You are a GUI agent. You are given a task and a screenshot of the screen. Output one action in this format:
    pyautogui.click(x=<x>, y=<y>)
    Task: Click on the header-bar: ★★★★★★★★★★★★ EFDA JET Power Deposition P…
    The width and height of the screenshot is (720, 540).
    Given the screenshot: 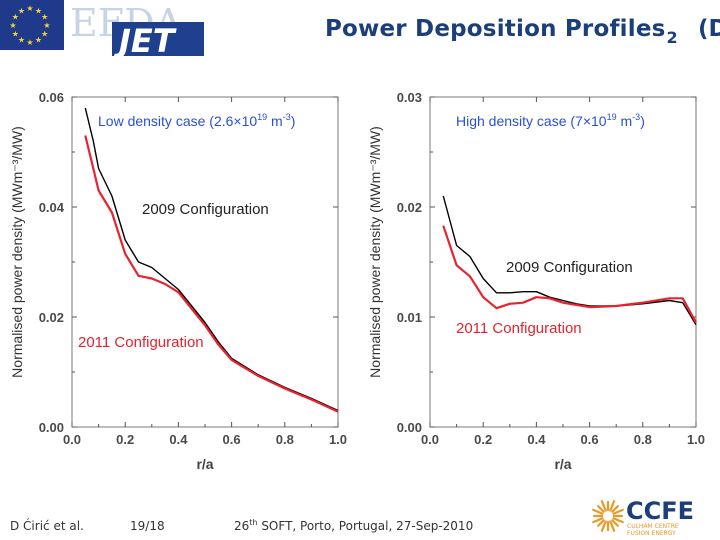 What is the action you would take?
    pyautogui.click(x=360, y=29)
    